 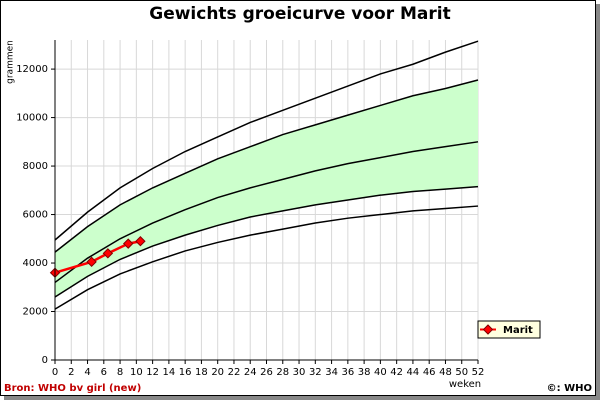 I want to click on x-tick-label: 32, so click(x=315, y=372).